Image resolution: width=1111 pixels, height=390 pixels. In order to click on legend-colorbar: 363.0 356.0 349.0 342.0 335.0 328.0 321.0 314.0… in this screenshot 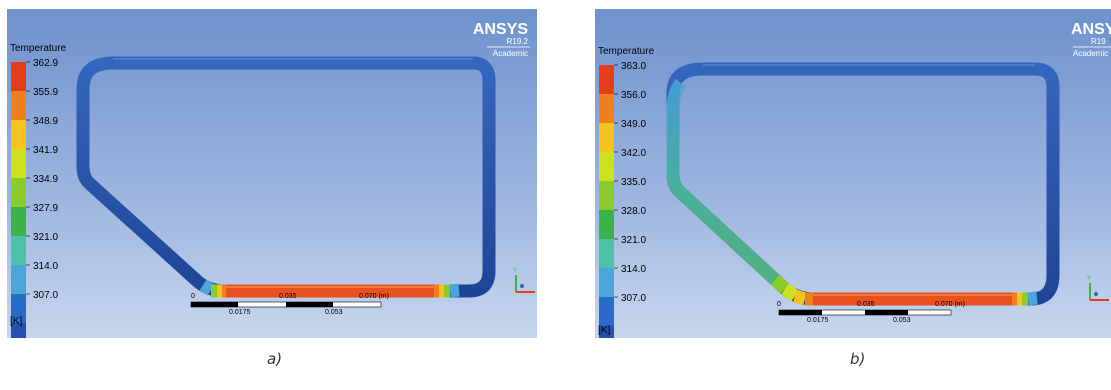, I will do `click(622, 199)`.